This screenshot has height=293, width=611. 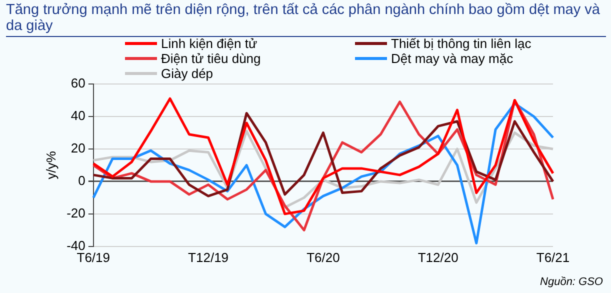 I want to click on x-tick-label: T12/20, so click(x=438, y=257).